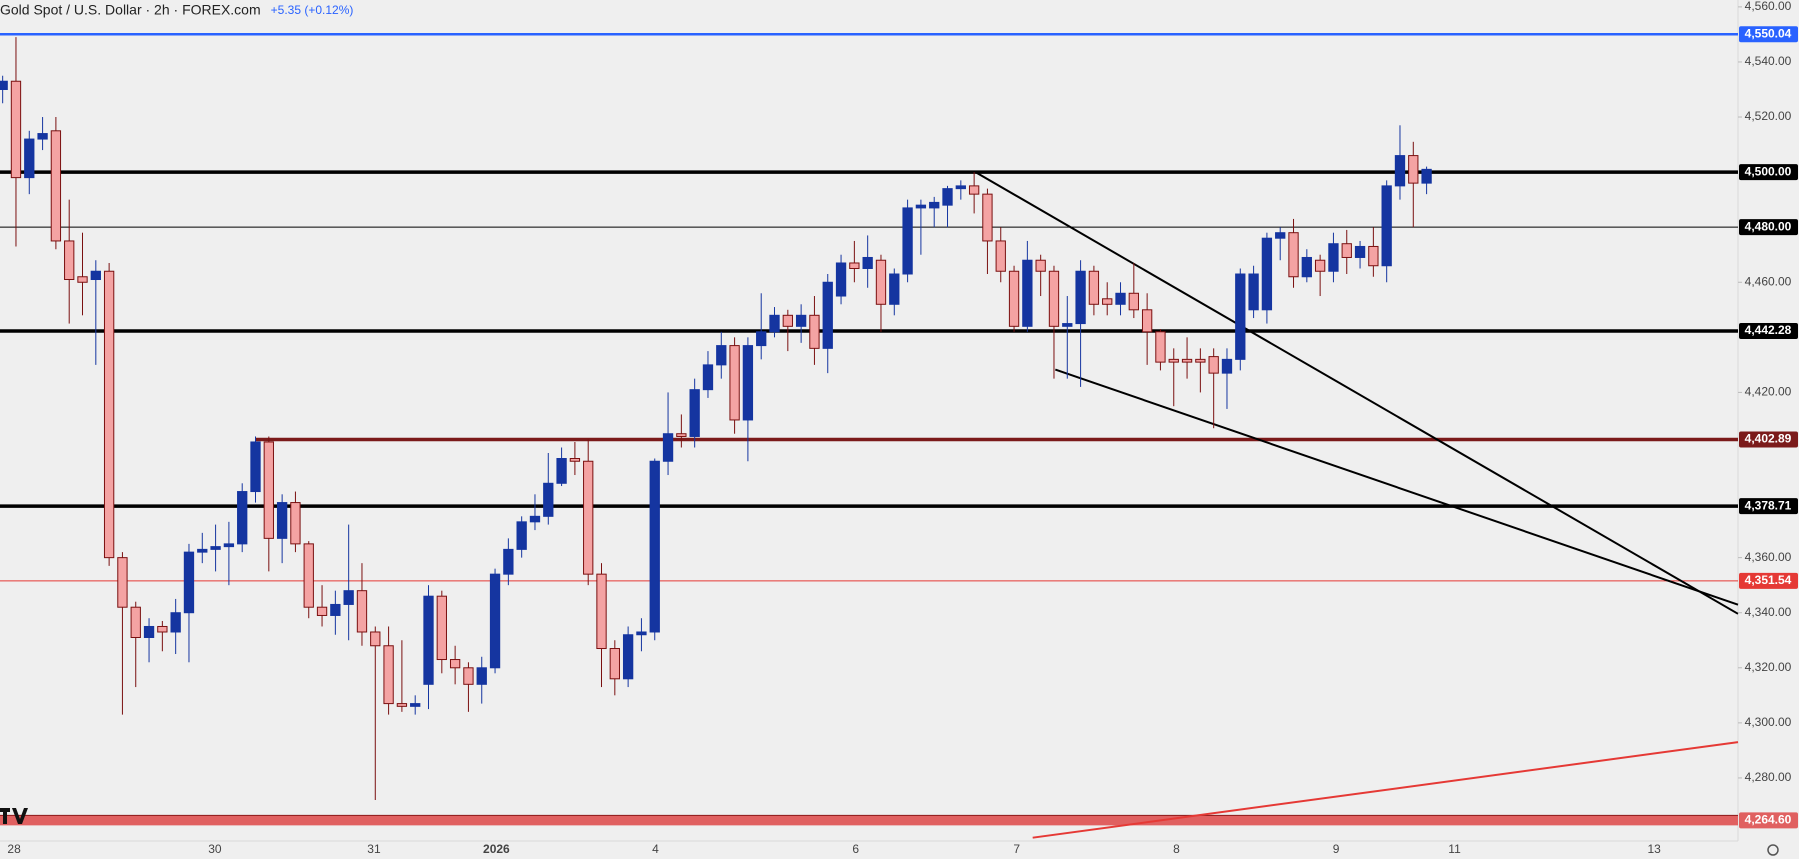  I want to click on x-tick-label: 4, so click(655, 849).